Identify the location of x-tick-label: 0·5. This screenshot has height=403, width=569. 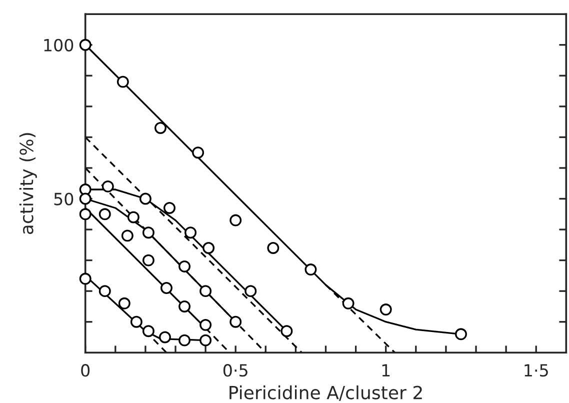
(235, 370).